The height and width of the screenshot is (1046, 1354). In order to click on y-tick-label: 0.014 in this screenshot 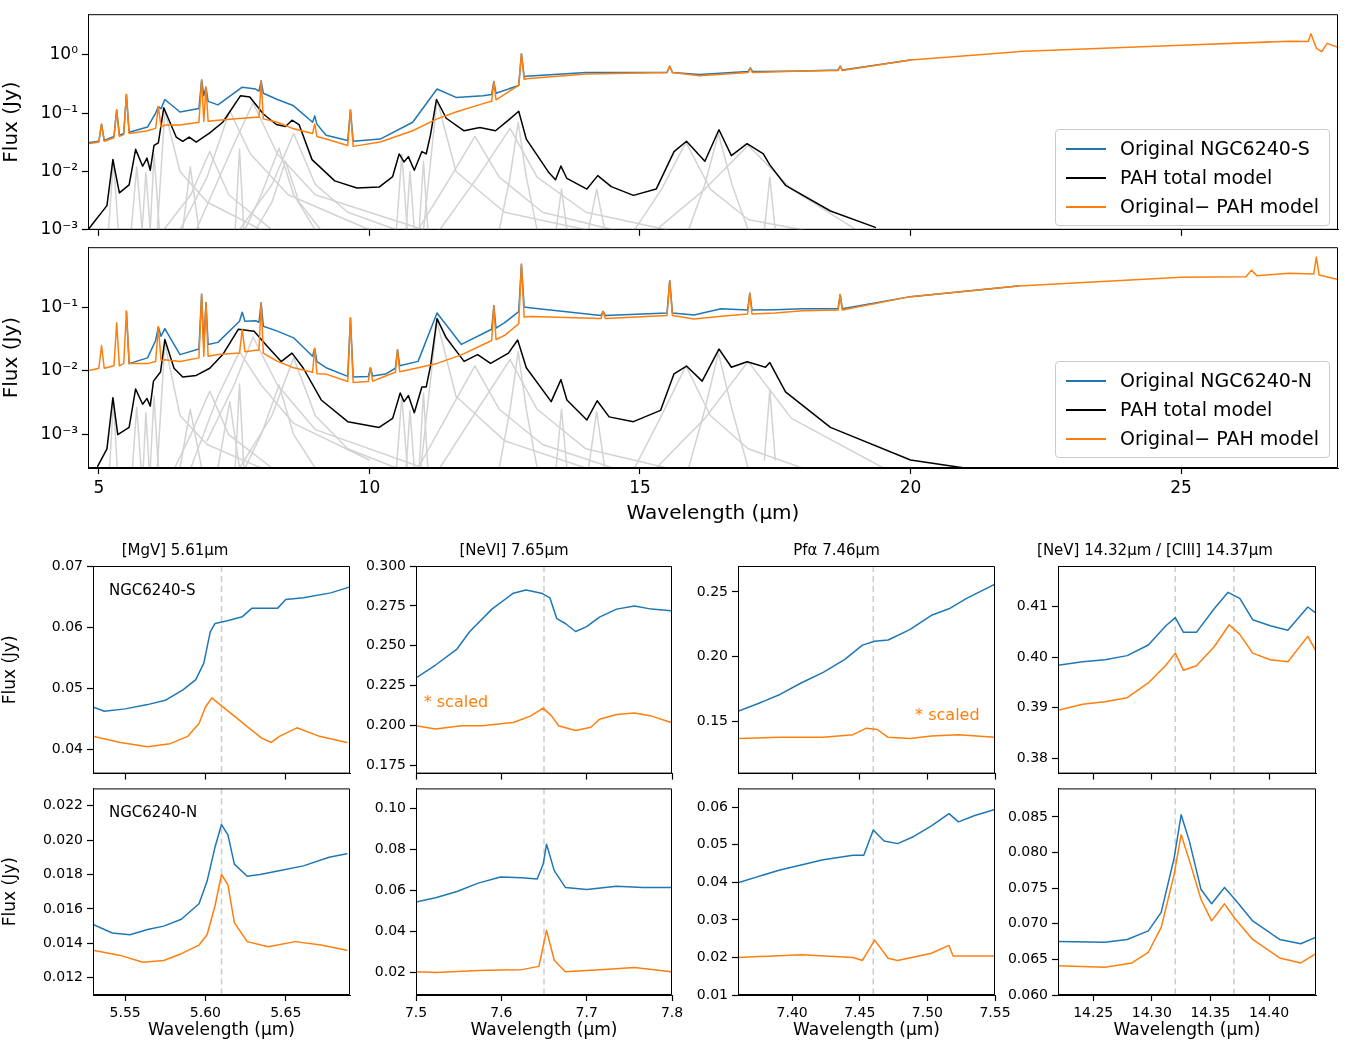, I will do `click(63, 941)`.